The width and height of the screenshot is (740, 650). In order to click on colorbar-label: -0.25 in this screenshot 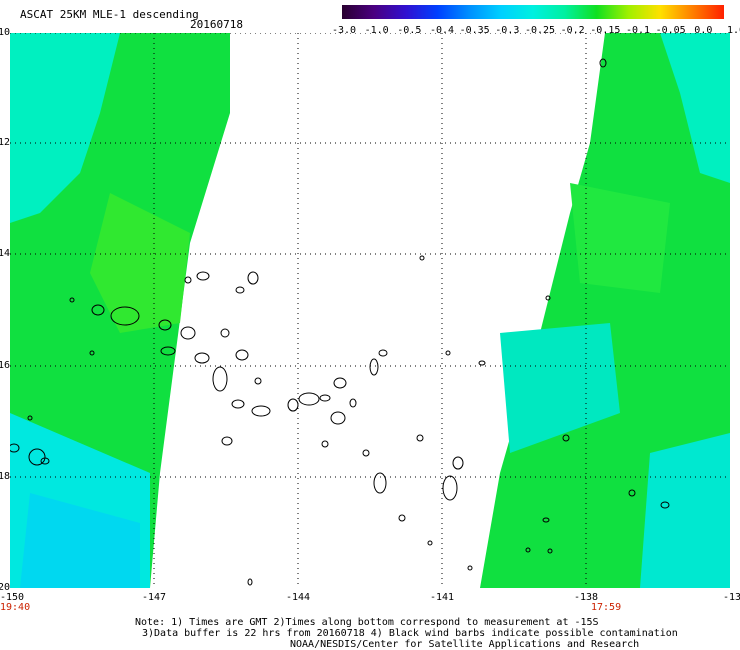, I will do `click(540, 30)`.